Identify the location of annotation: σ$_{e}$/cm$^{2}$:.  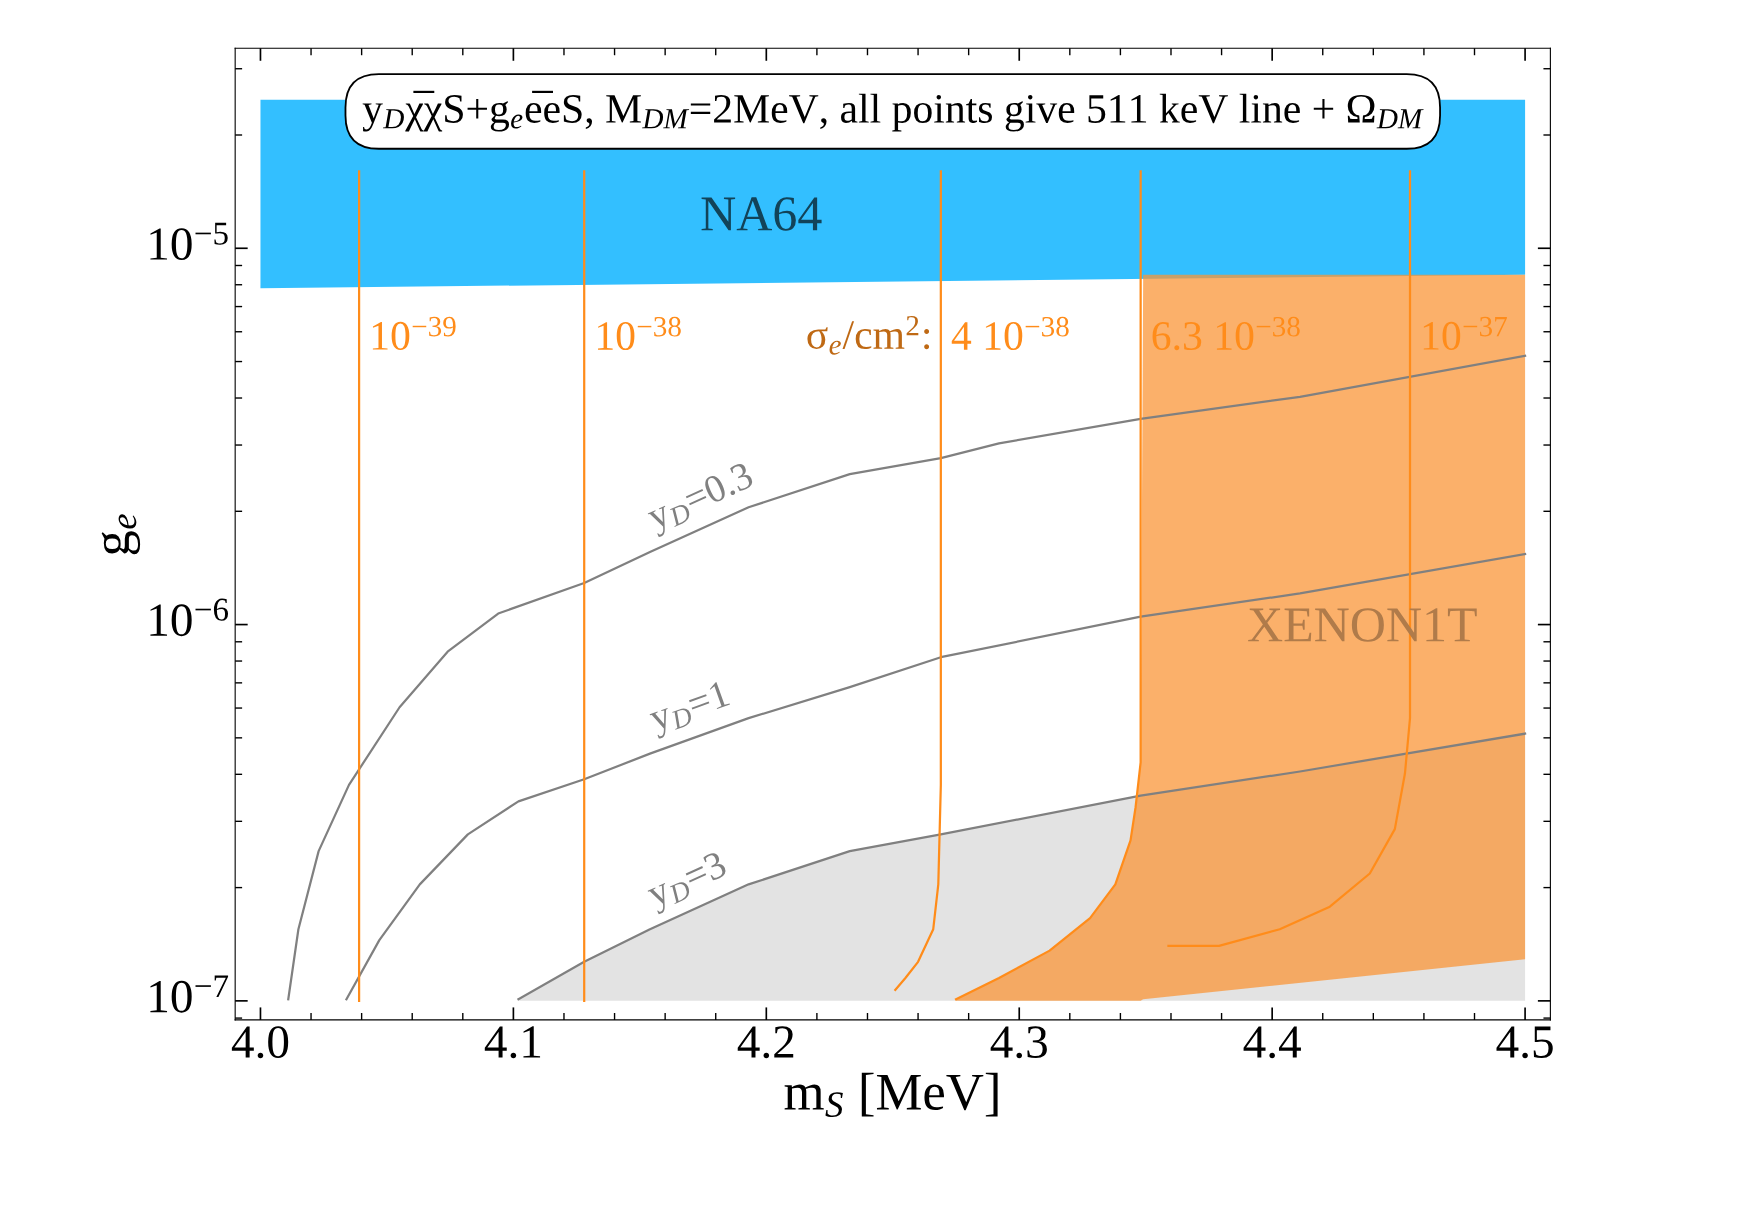
(868, 335).